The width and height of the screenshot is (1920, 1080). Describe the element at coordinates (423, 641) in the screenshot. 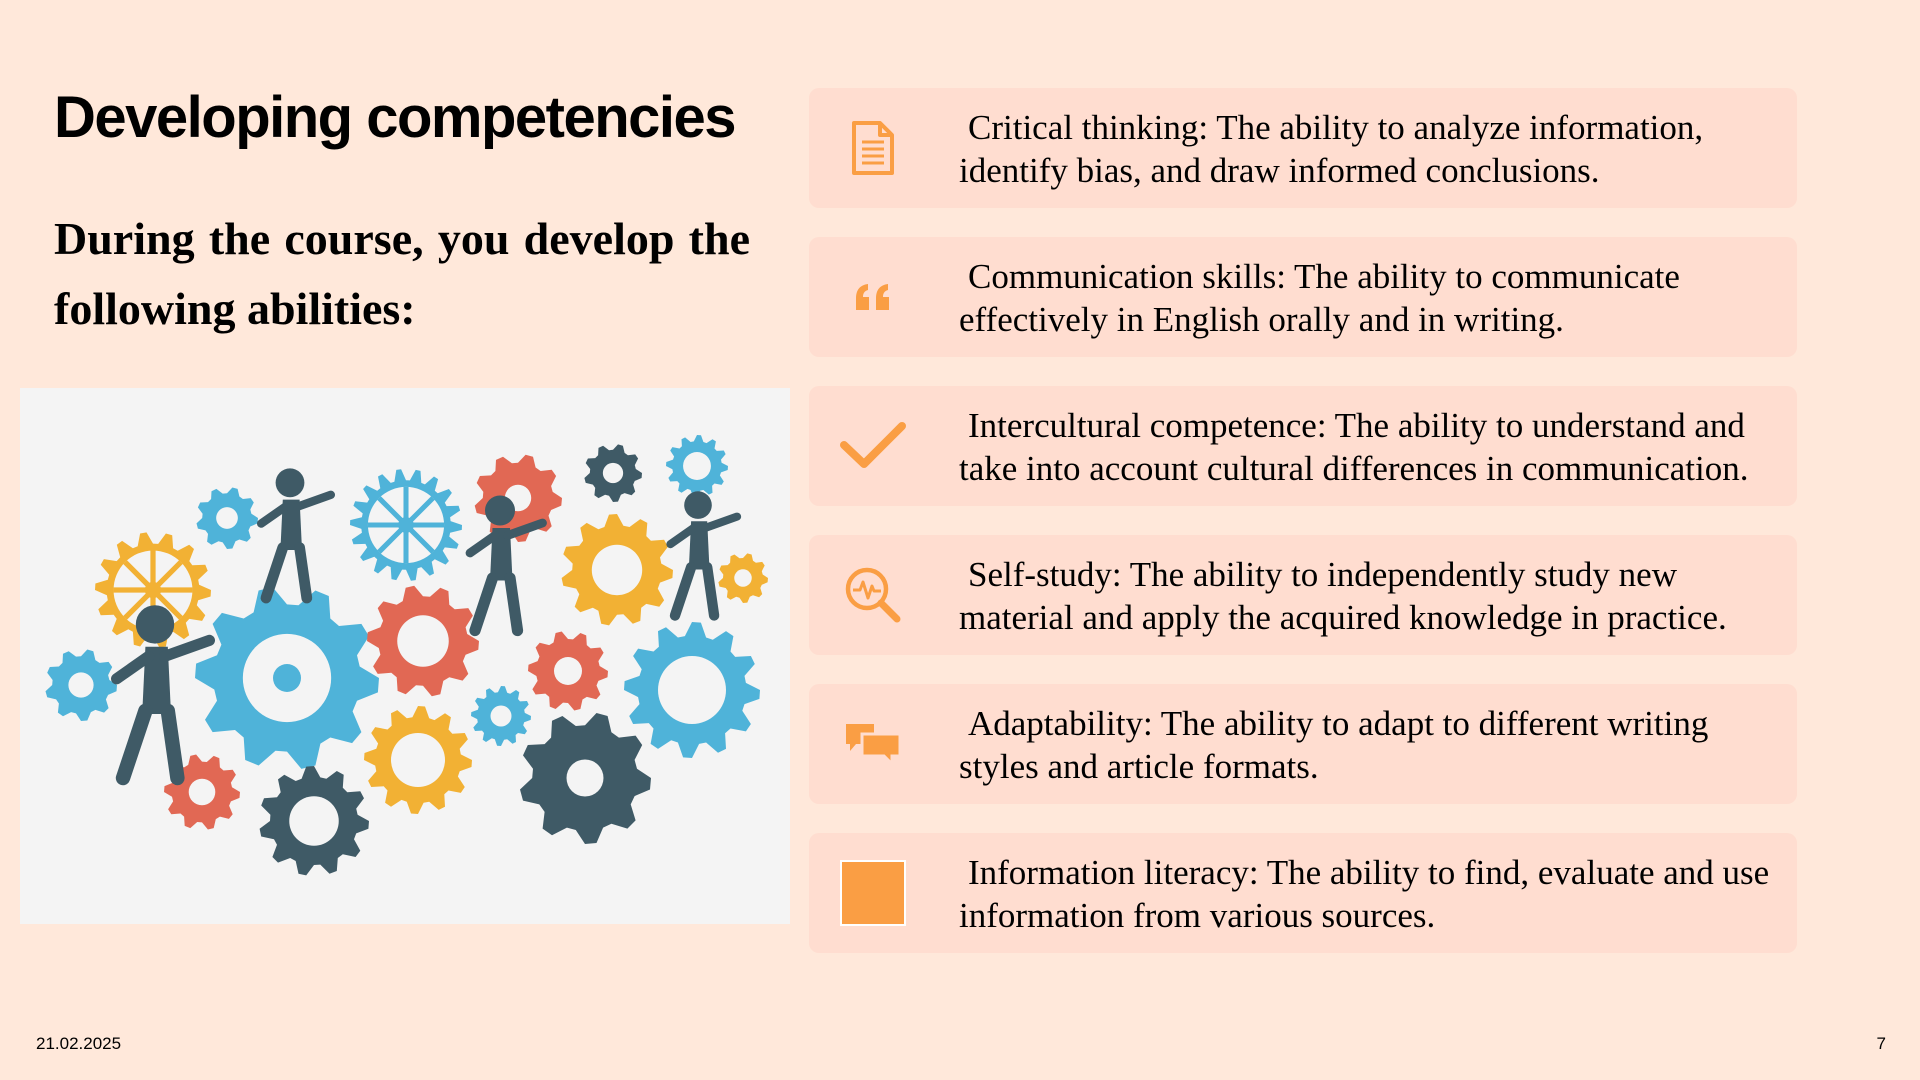

I see `gear-red` at that location.